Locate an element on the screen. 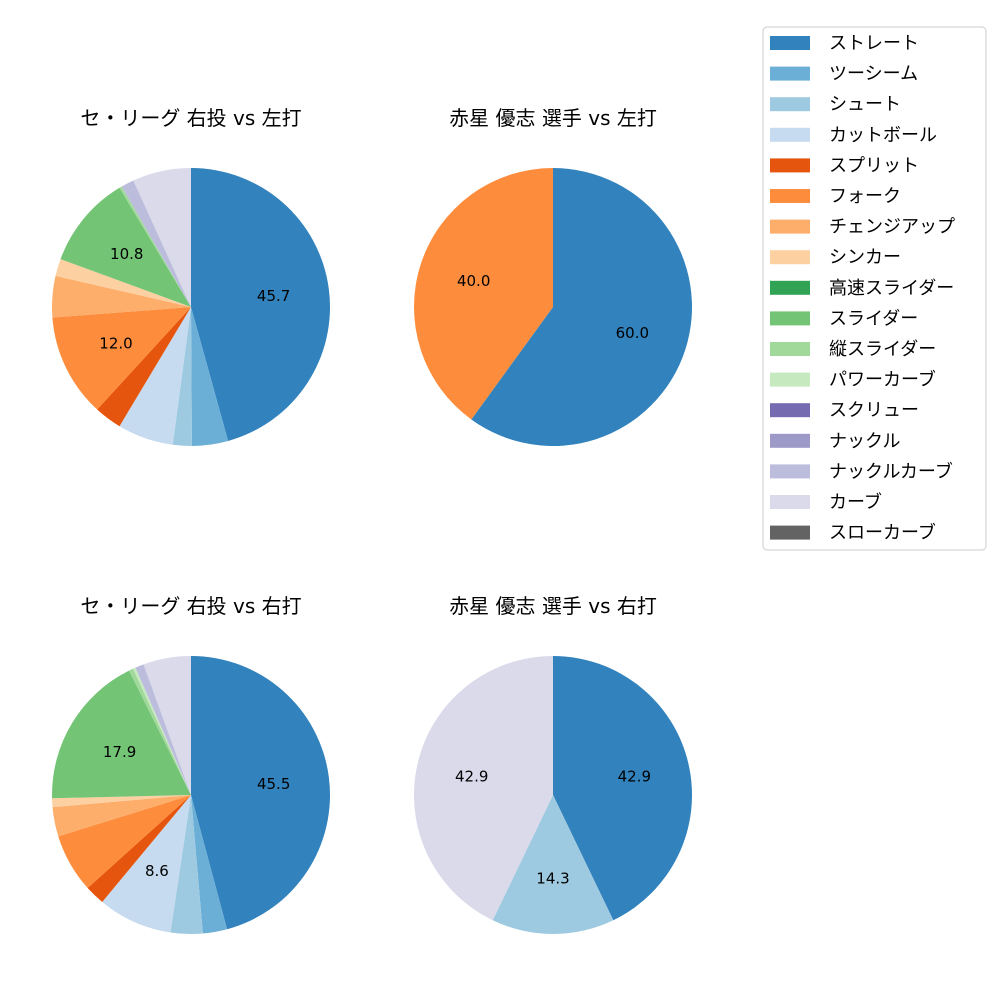 Image resolution: width=1000 pixels, height=1000 pixels. pie-1-label-1: 40.0 is located at coordinates (473, 281).